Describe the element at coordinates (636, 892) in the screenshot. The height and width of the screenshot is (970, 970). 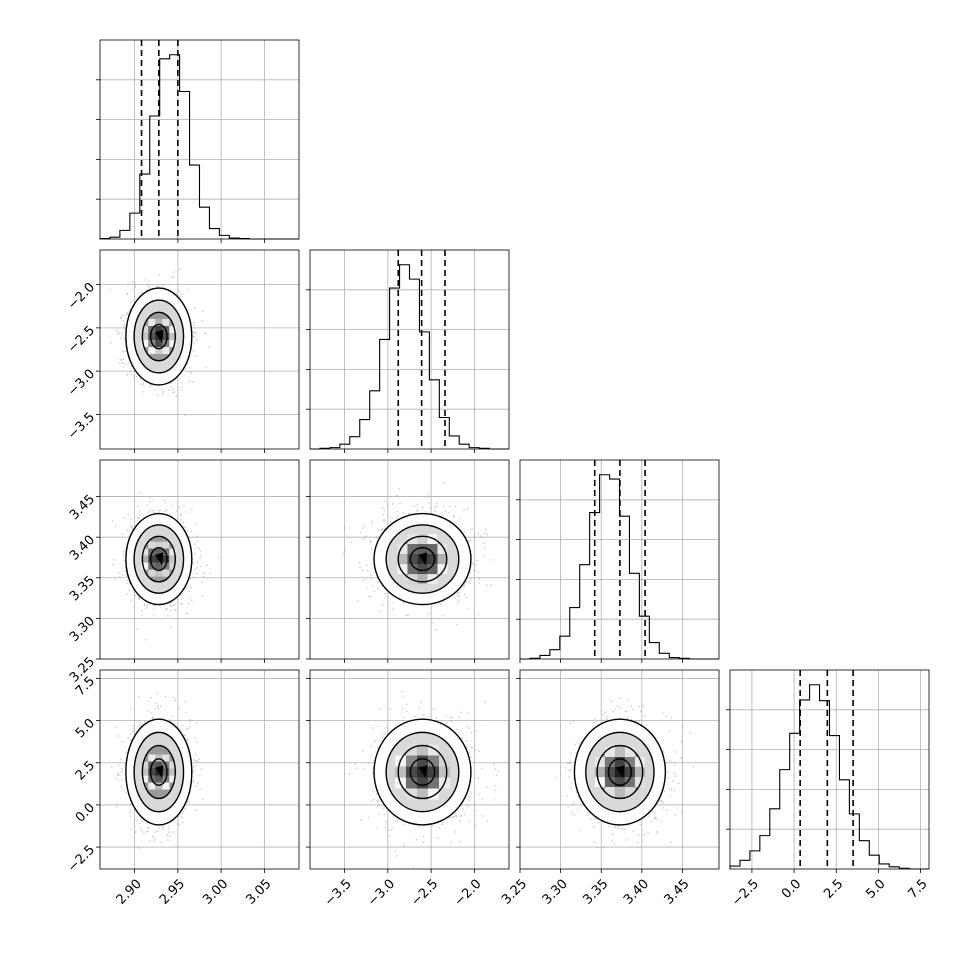
I see `x-tick-label: 3.40` at that location.